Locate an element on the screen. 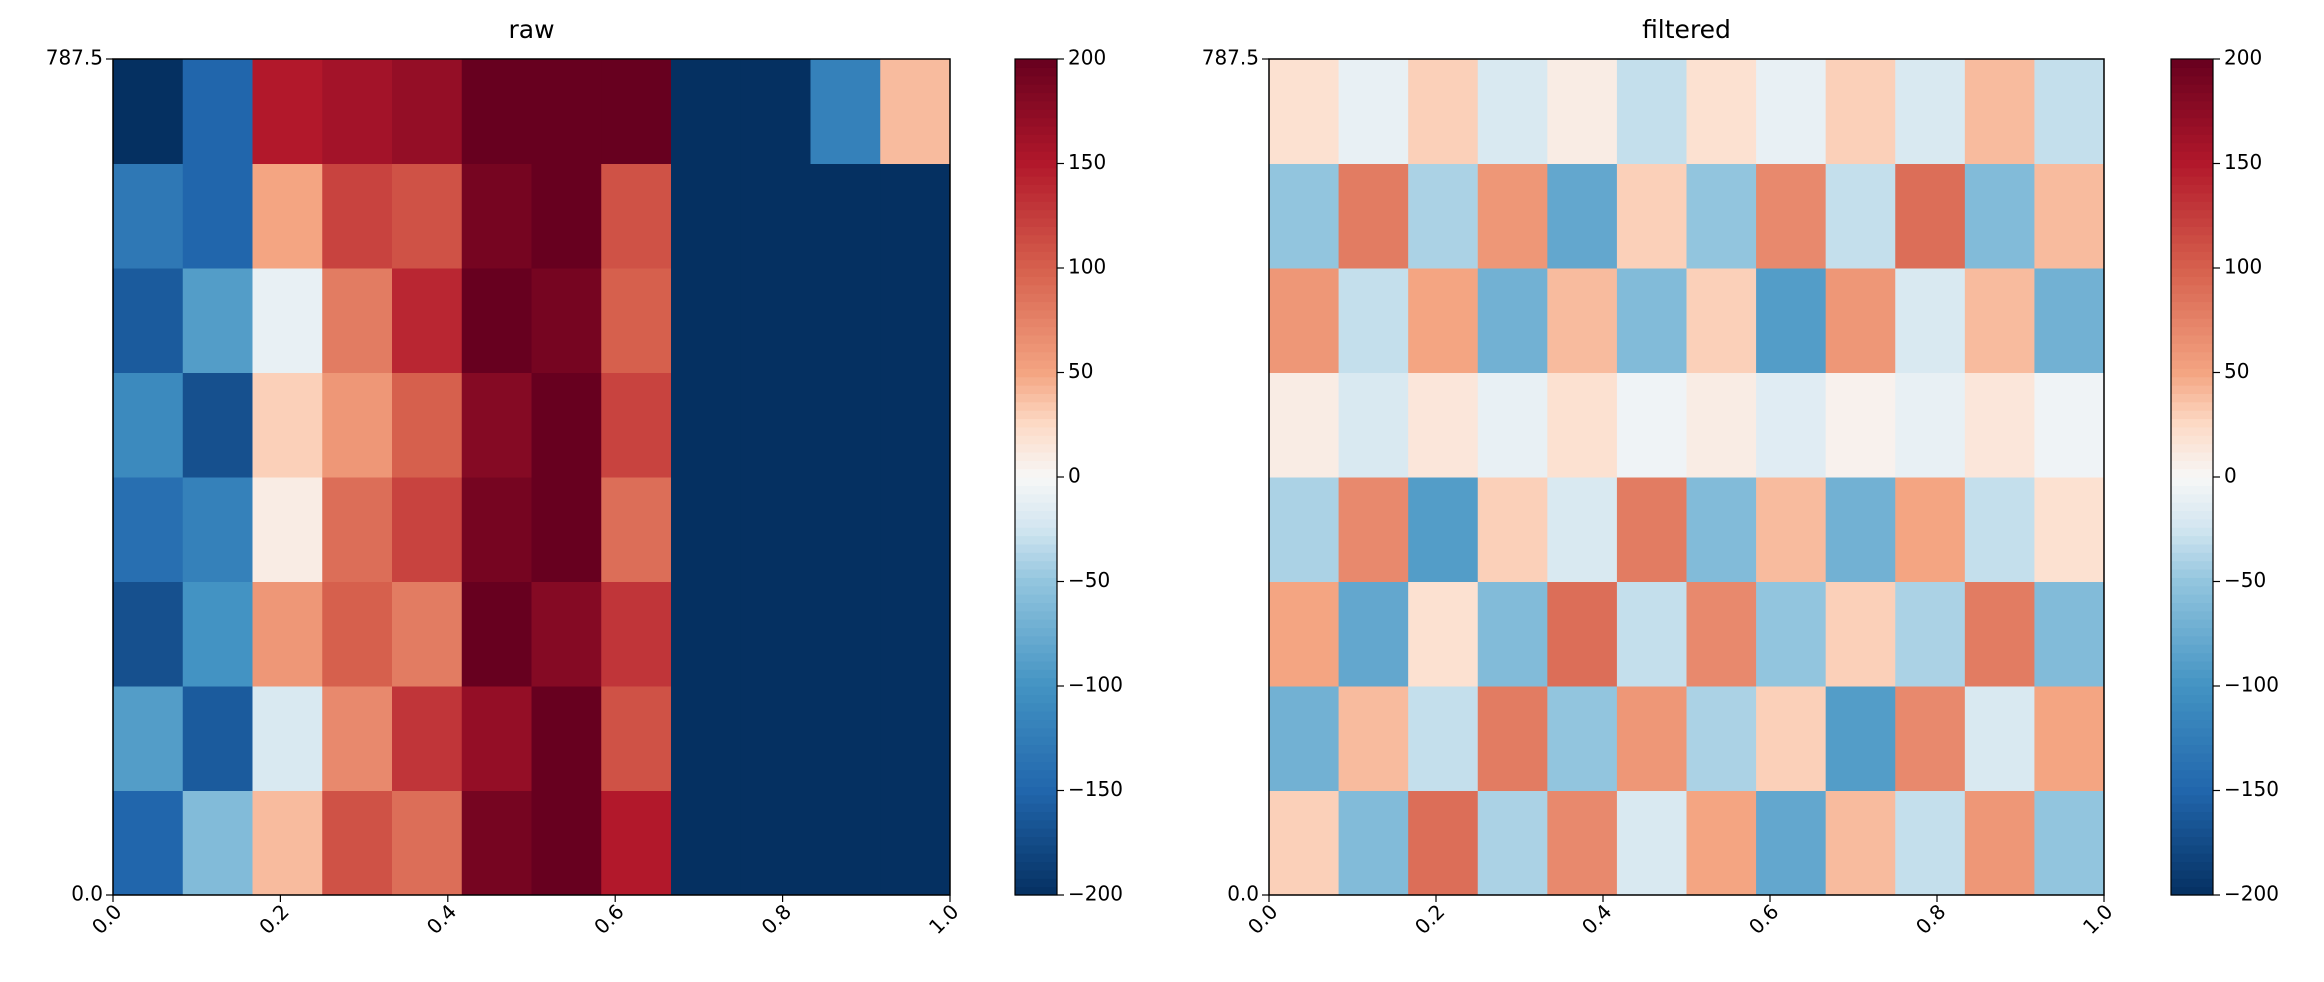  colorbar-tick-label: −100 is located at coordinates (1095, 685).